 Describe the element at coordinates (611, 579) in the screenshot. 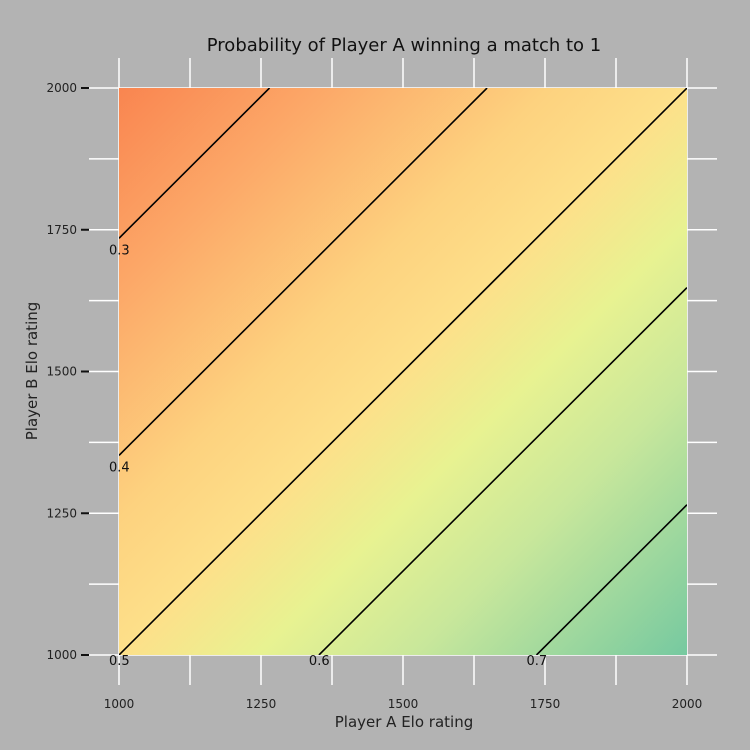

I see `contour-line-0.7` at that location.